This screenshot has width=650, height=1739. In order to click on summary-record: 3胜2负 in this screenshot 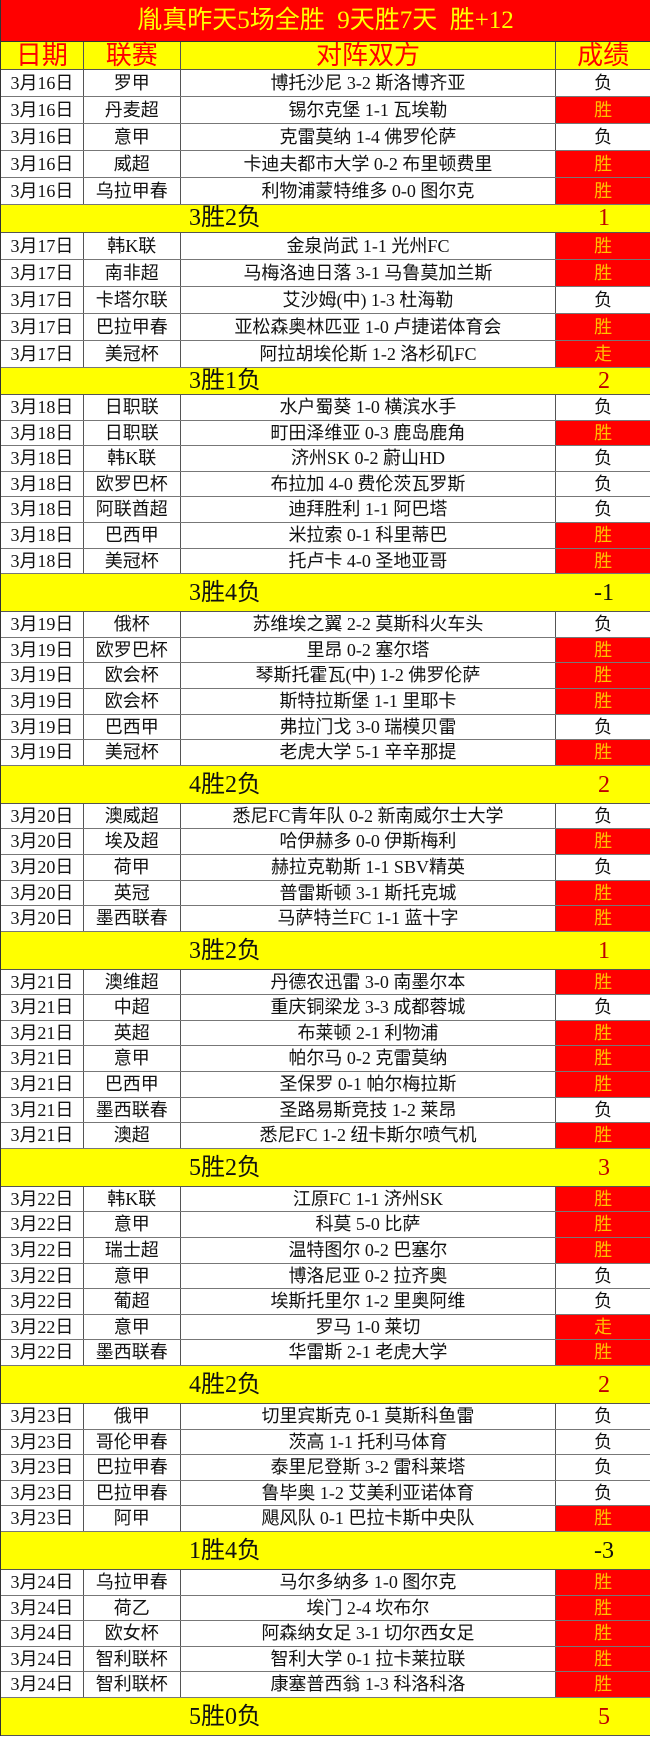, I will do `click(225, 950)`.